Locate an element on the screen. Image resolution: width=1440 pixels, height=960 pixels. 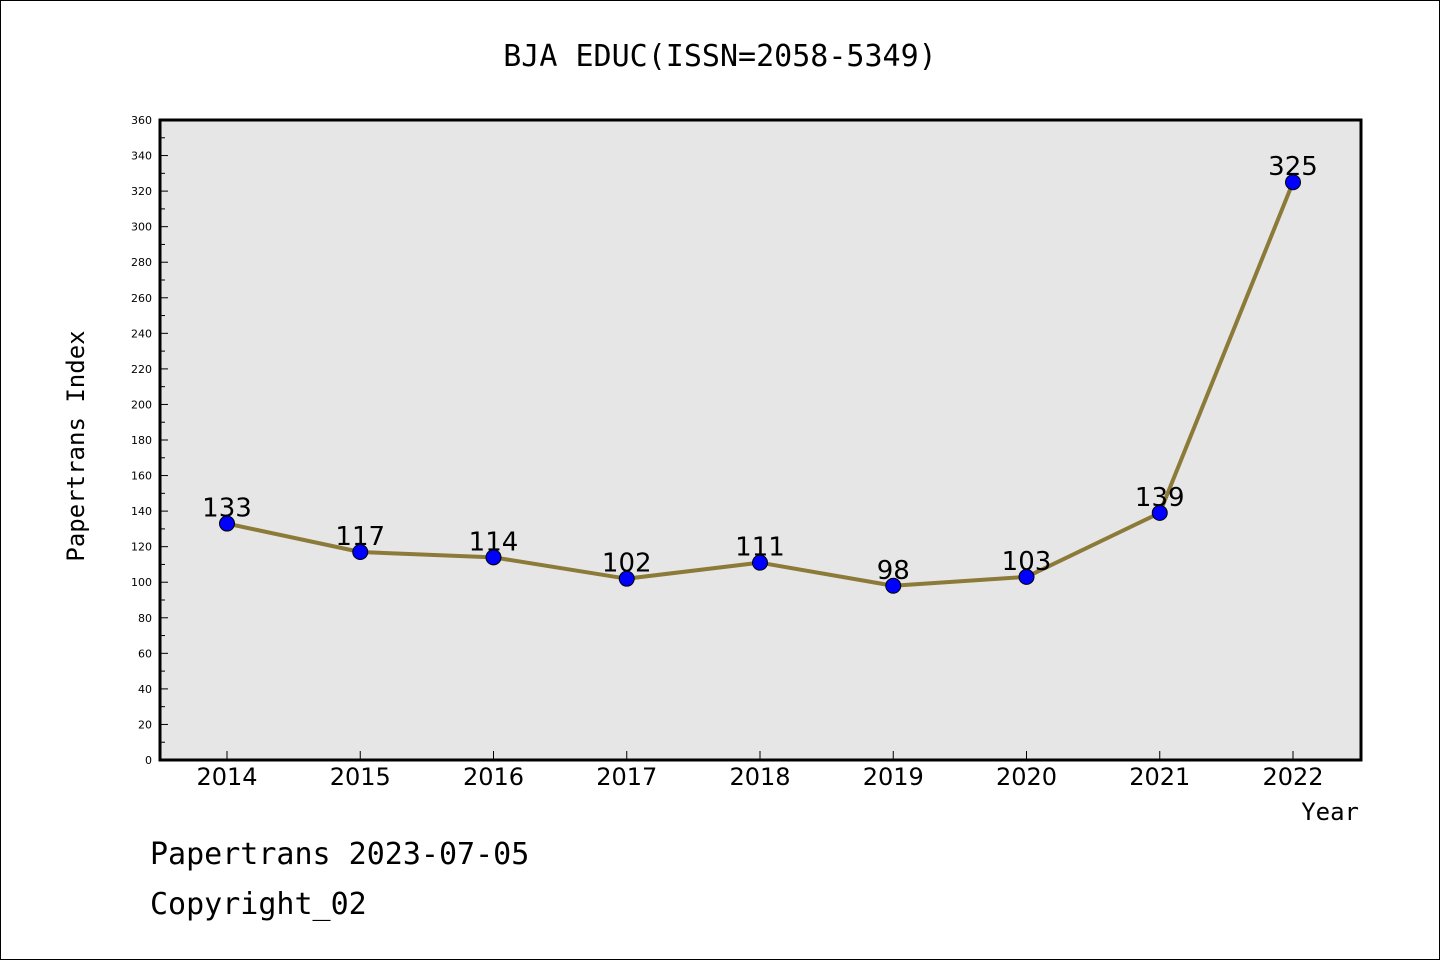
y-tick-label: 200 is located at coordinates (141, 404).